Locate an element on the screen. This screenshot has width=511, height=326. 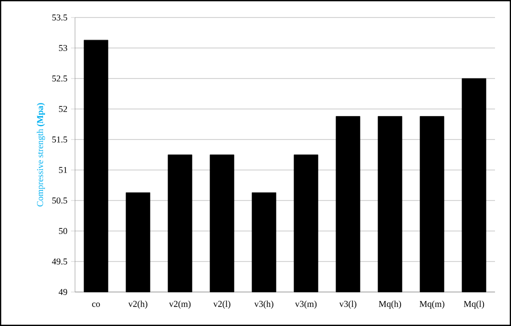
x-tick-label: v3(h) is located at coordinates (264, 304).